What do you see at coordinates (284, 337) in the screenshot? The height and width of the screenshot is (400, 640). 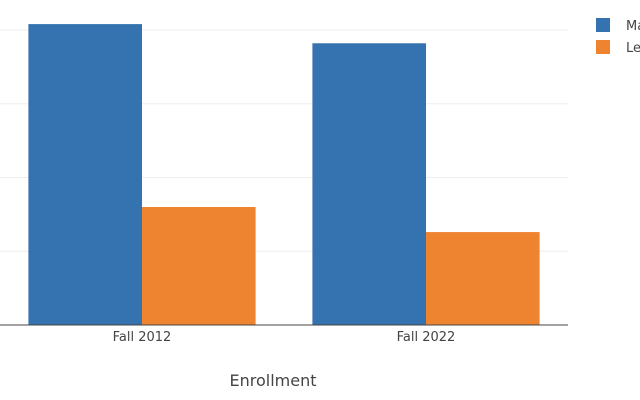 I see `x-tick-labels: Fall 2012 Fall 2022` at bounding box center [284, 337].